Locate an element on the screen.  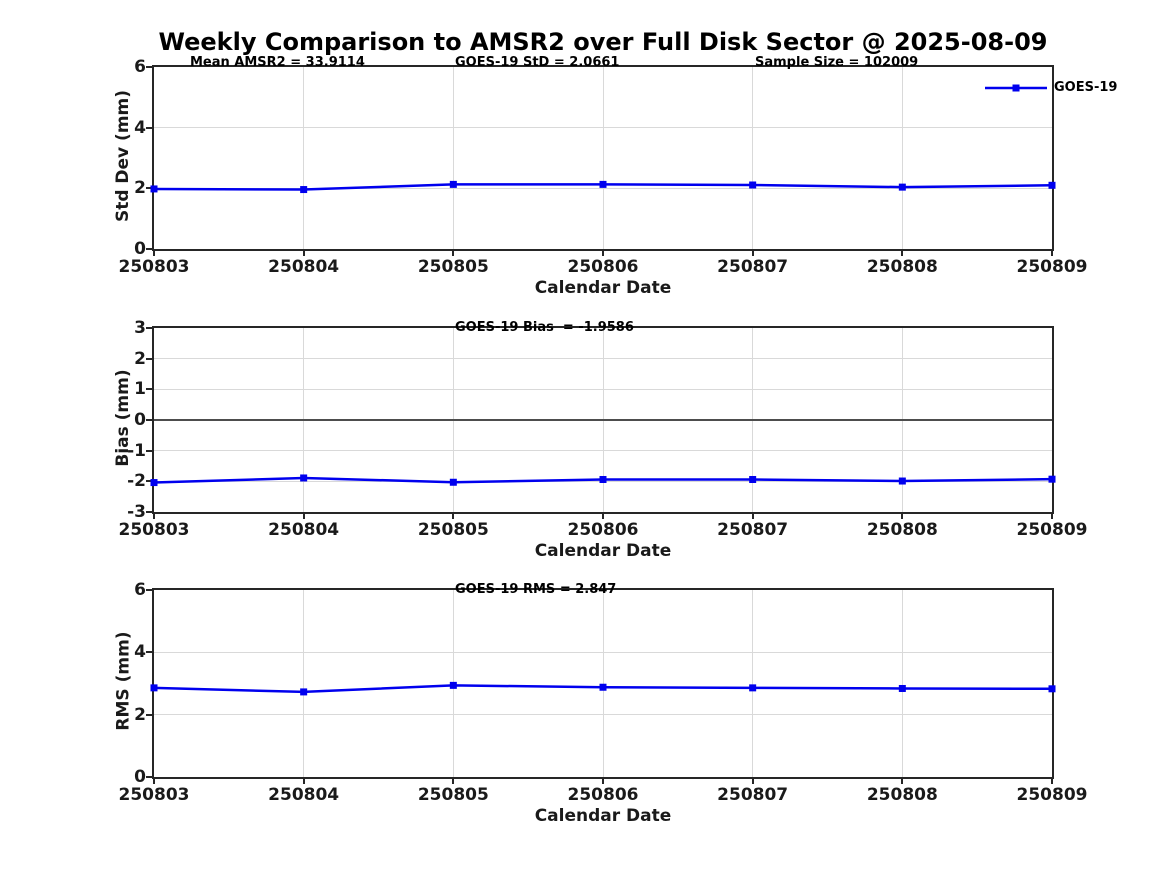
legend-line-marker-icon is located at coordinates (1016, 87).